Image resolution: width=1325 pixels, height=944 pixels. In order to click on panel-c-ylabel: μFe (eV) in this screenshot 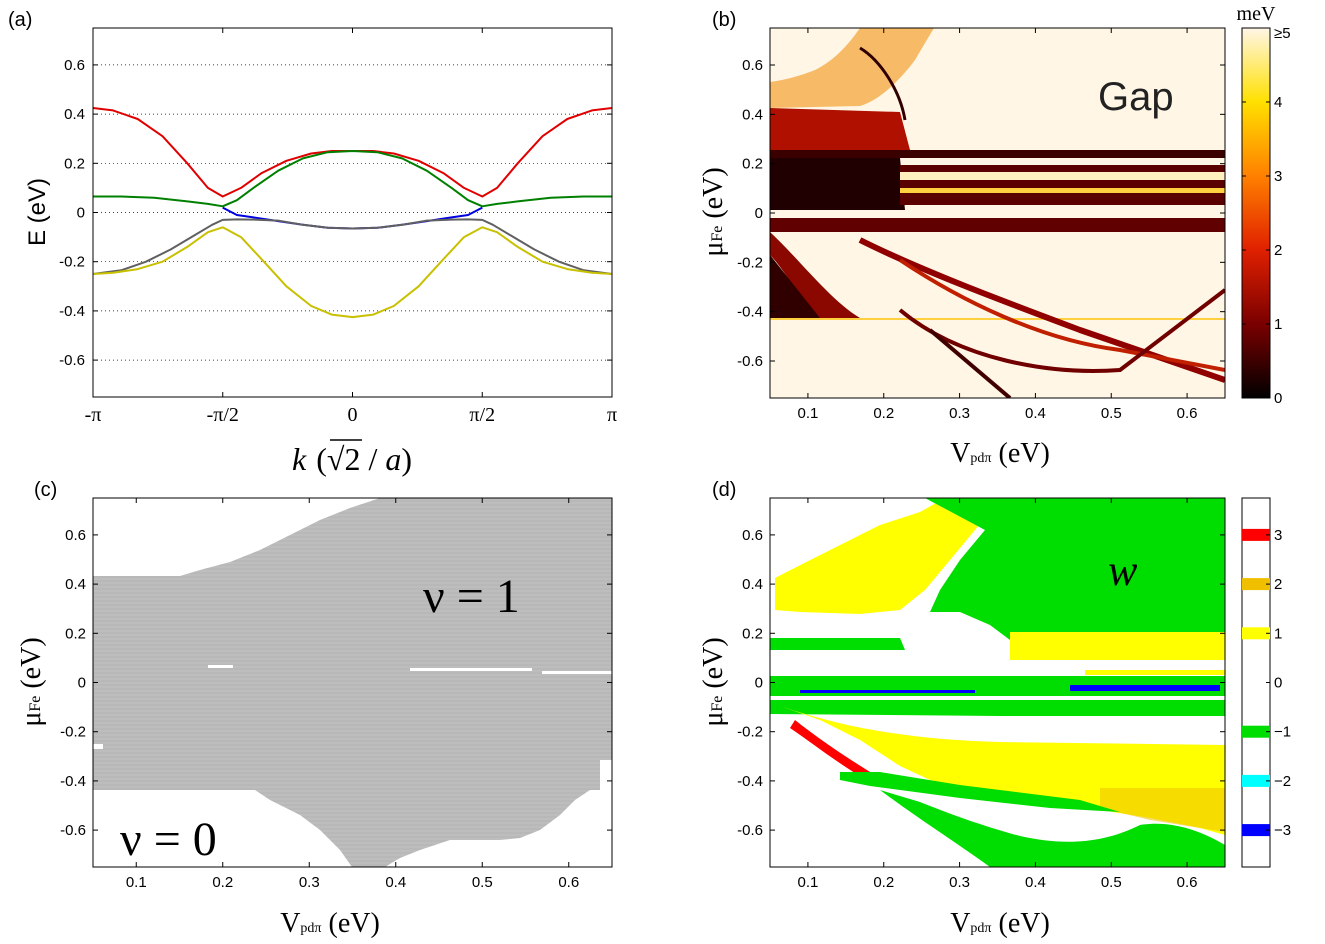, I will do `click(31, 681)`.